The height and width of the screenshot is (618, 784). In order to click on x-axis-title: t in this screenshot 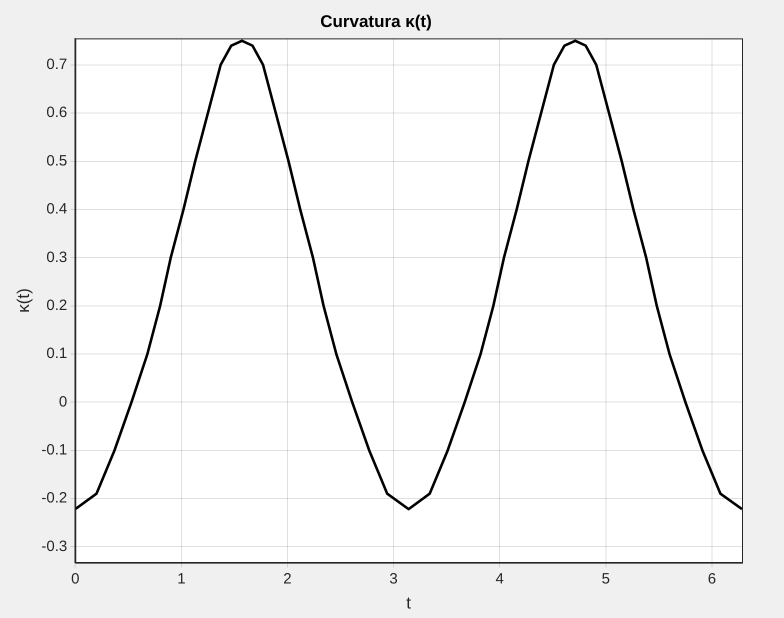, I will do `click(409, 602)`.